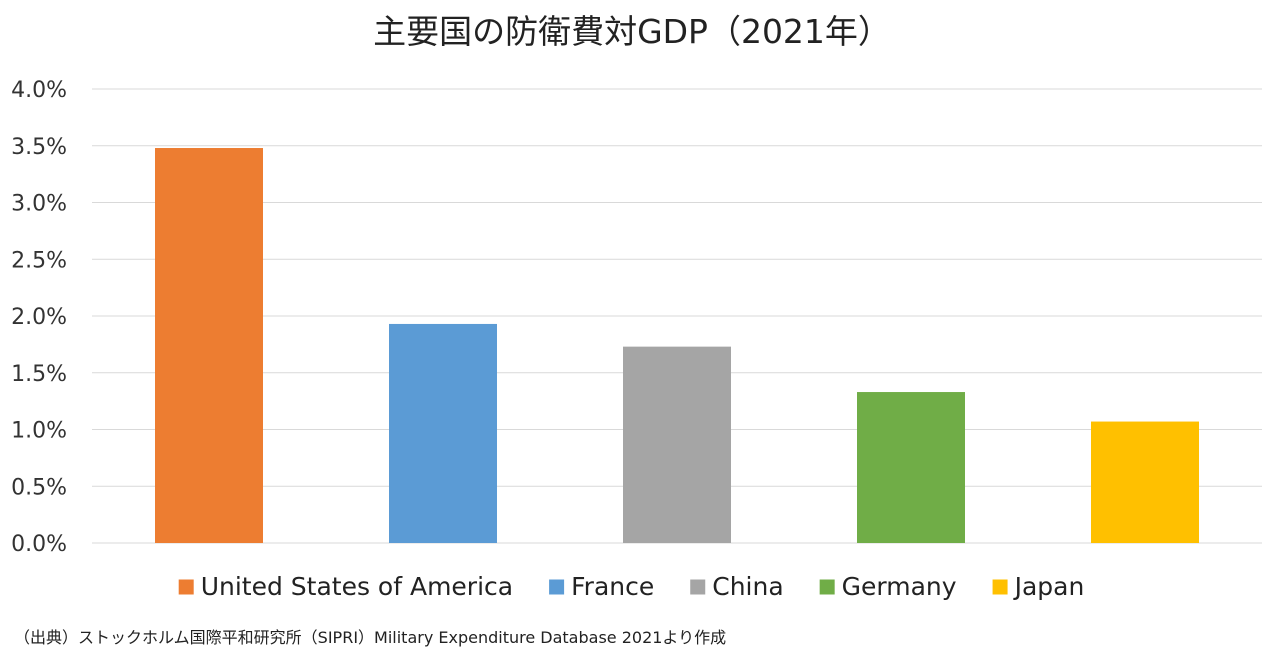  I want to click on y-tick-label: 4.0%, so click(39, 90).